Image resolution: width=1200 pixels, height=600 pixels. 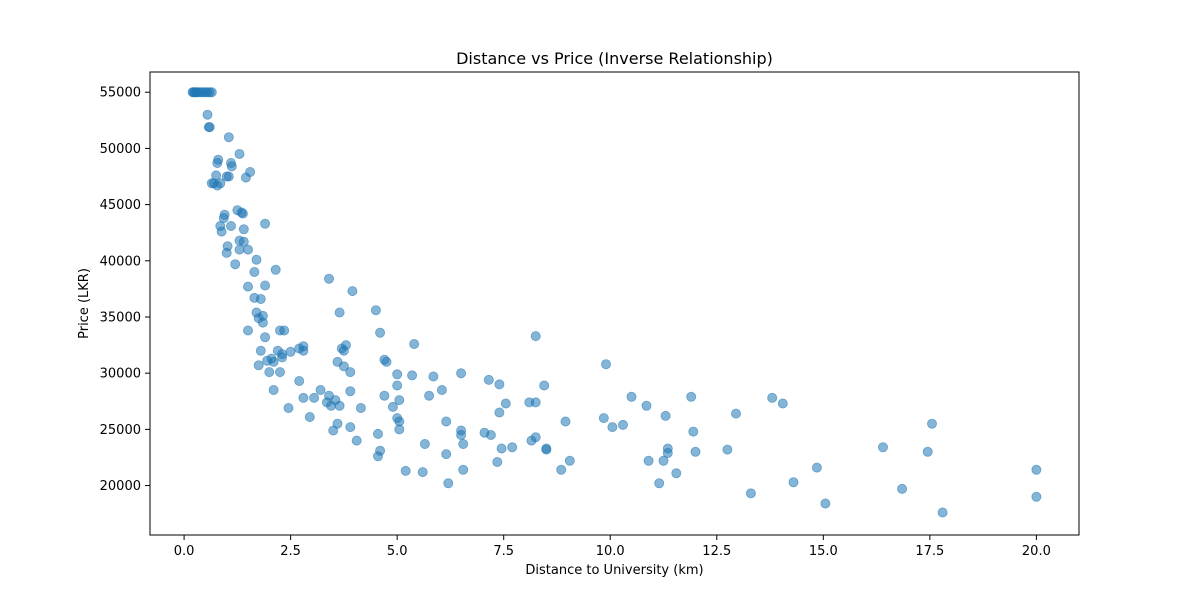 What do you see at coordinates (929, 551) in the screenshot?
I see `x-tick-label: 17.5` at bounding box center [929, 551].